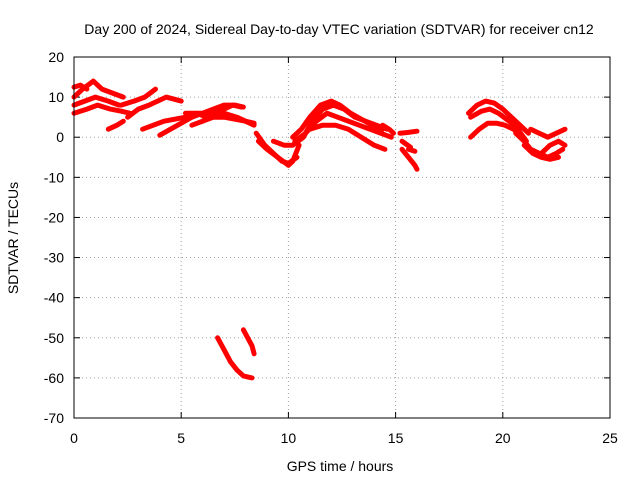 This screenshot has width=640, height=480. Describe the element at coordinates (289, 438) in the screenshot. I see `x-tick-label: 10` at that location.